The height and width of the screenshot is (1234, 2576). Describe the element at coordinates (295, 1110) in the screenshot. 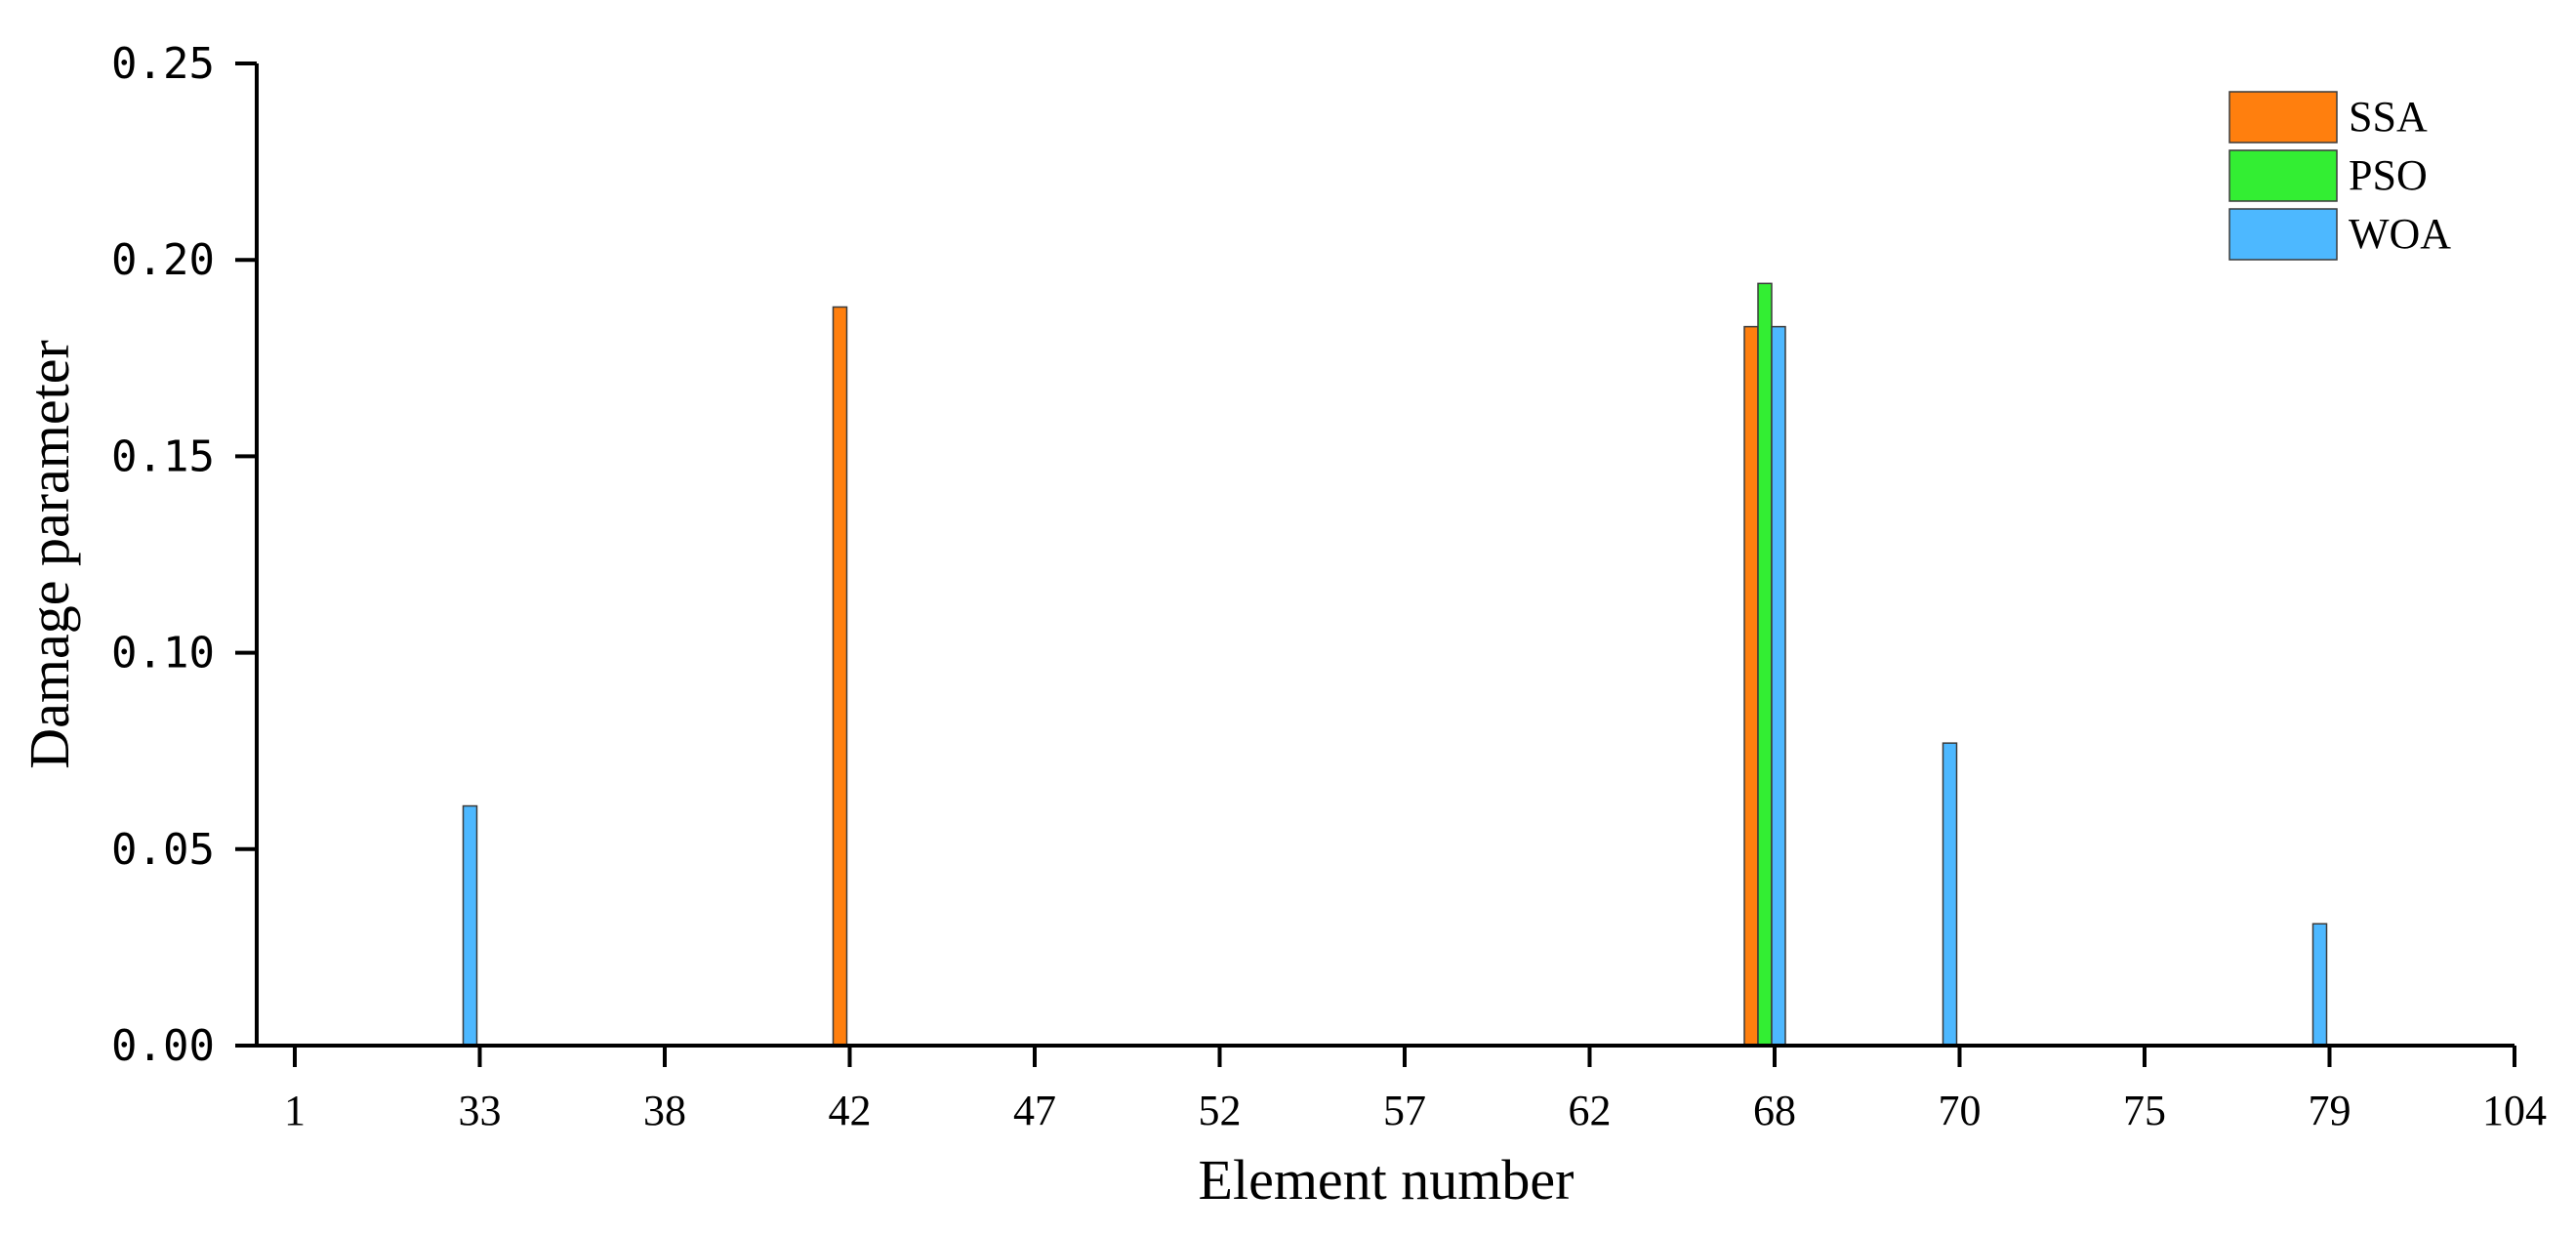

I see `x-tick-label: 1` at that location.